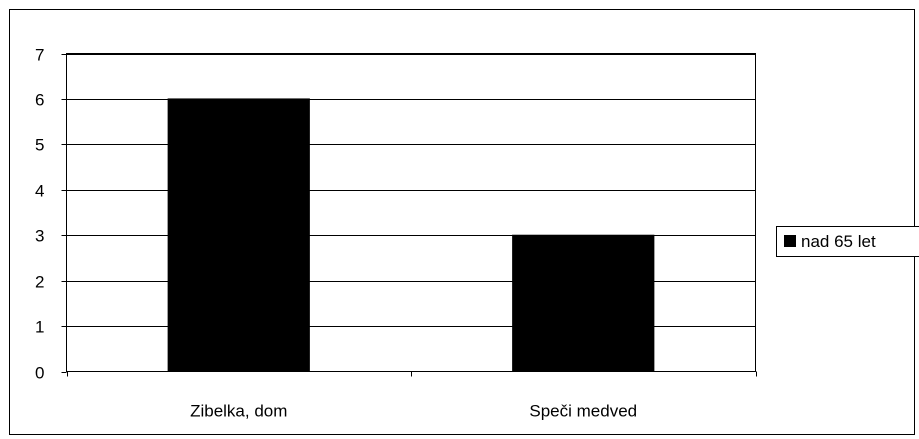 The width and height of the screenshot is (919, 439). I want to click on legend-box, so click(847, 241).